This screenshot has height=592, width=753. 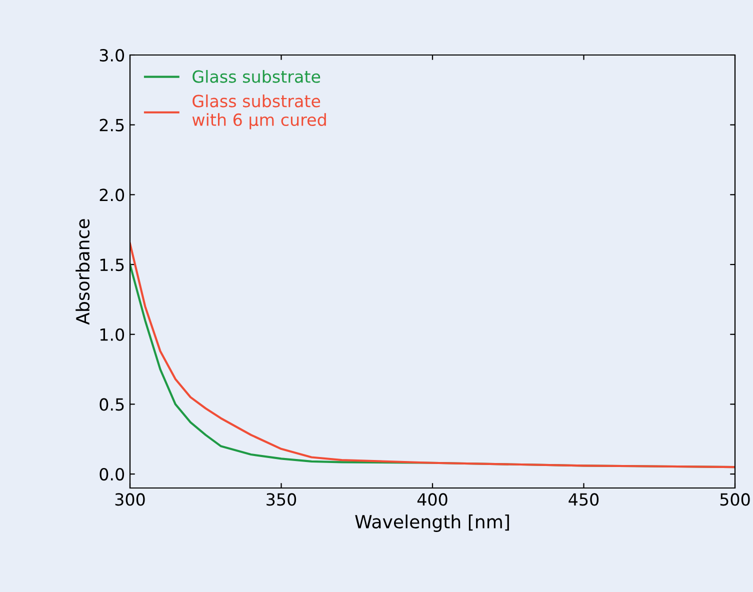 What do you see at coordinates (112, 55) in the screenshot?
I see `y-tick-label: 3.0` at bounding box center [112, 55].